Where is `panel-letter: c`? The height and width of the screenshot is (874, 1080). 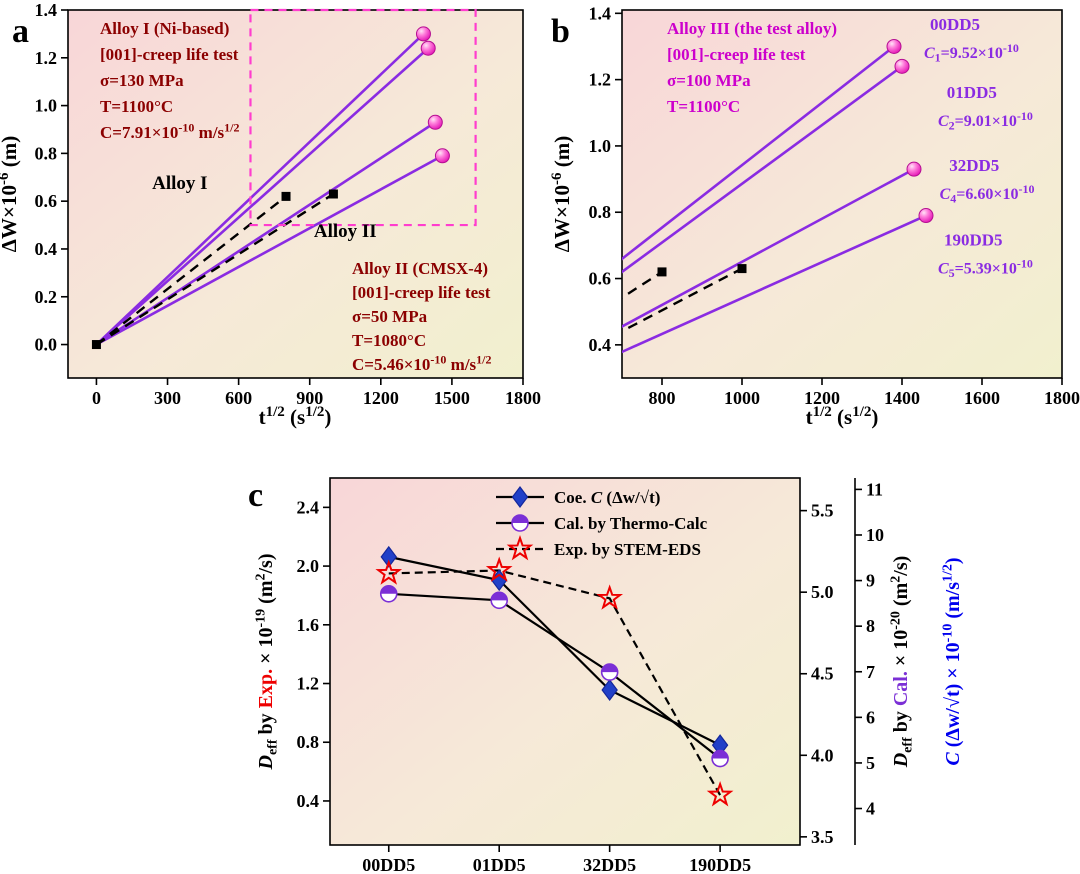
panel-letter: c is located at coordinates (255, 495).